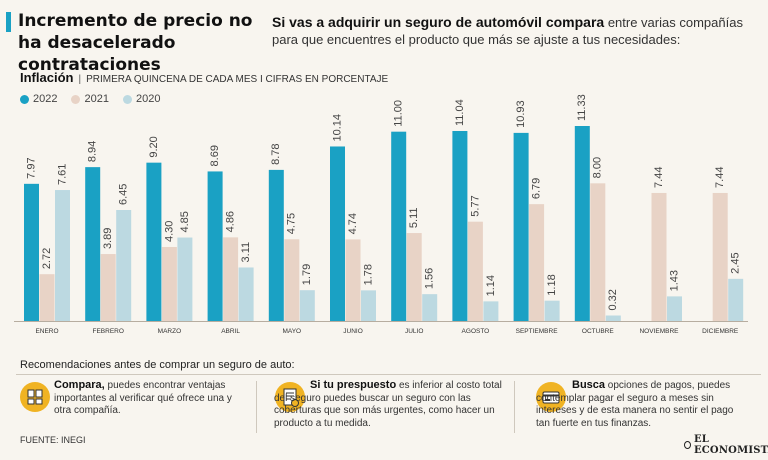  I want to click on data-label-2021-noviembre: 7.44, so click(659, 177).